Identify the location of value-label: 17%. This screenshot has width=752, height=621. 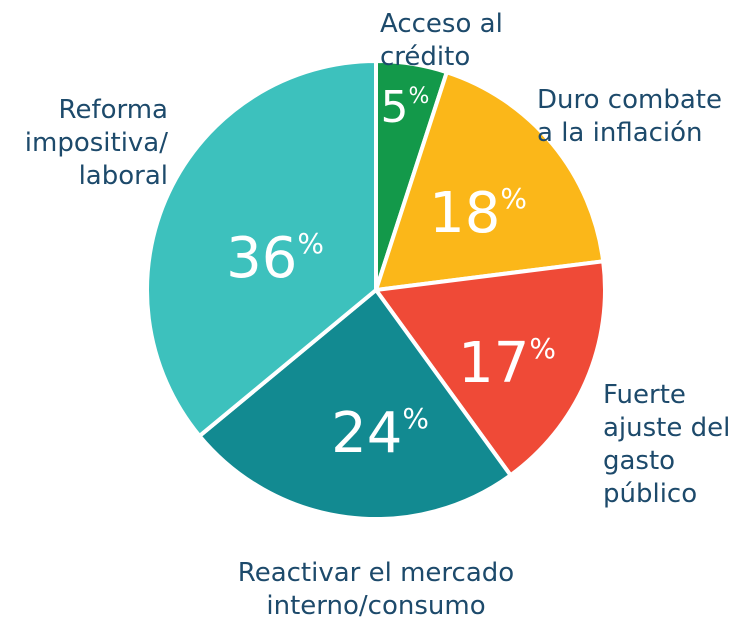
(507, 363).